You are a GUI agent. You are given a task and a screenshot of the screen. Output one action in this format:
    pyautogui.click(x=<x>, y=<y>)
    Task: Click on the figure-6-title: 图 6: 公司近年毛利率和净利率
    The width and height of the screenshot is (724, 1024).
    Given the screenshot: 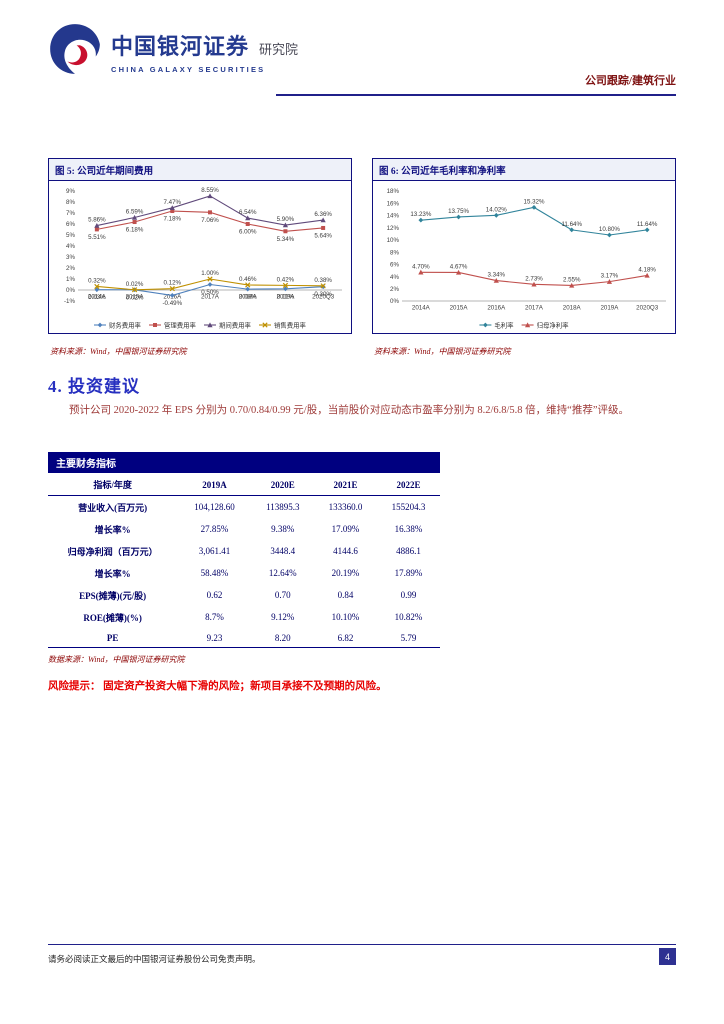 What is the action you would take?
    pyautogui.click(x=524, y=170)
    